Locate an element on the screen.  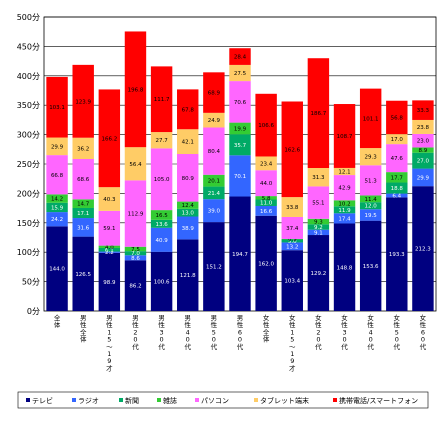
data-label: 5.8 is located at coordinates (266, 199).